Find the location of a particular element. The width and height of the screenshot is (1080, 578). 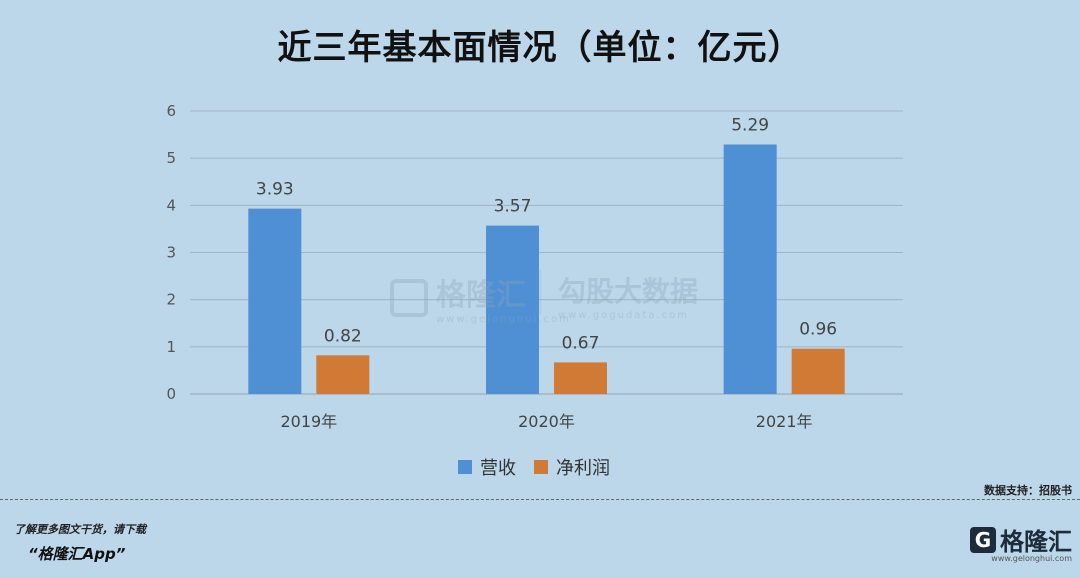

data-label-net-profit: 0.82 is located at coordinates (343, 336).